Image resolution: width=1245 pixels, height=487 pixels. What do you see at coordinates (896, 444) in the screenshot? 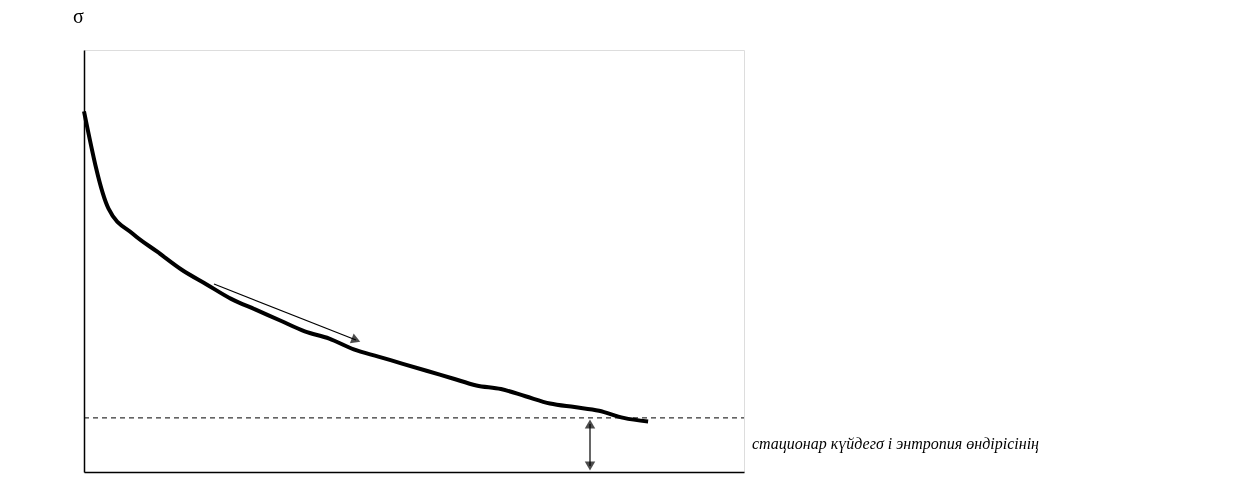
I see `text: стационар күйдегσ і энтропия өндірісінің` at bounding box center [896, 444].